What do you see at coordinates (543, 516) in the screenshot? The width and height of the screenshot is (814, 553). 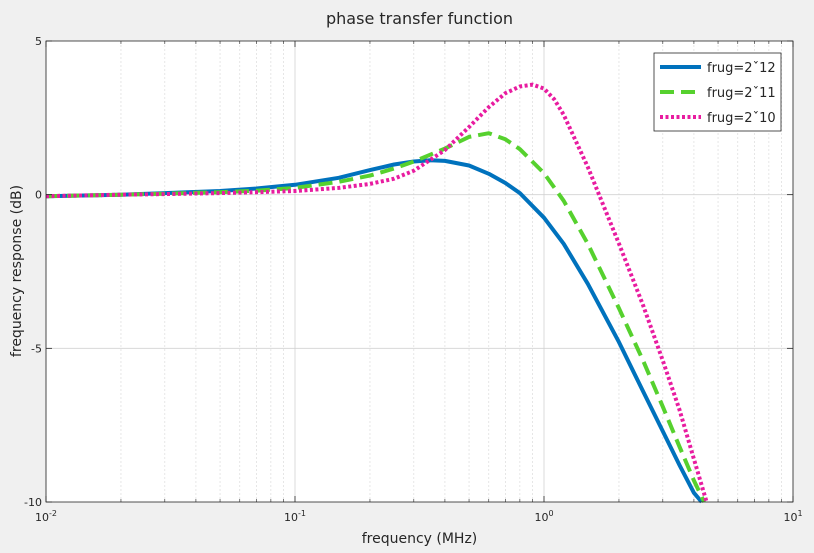 I see `x-tick-label: 10⁰` at bounding box center [543, 516].